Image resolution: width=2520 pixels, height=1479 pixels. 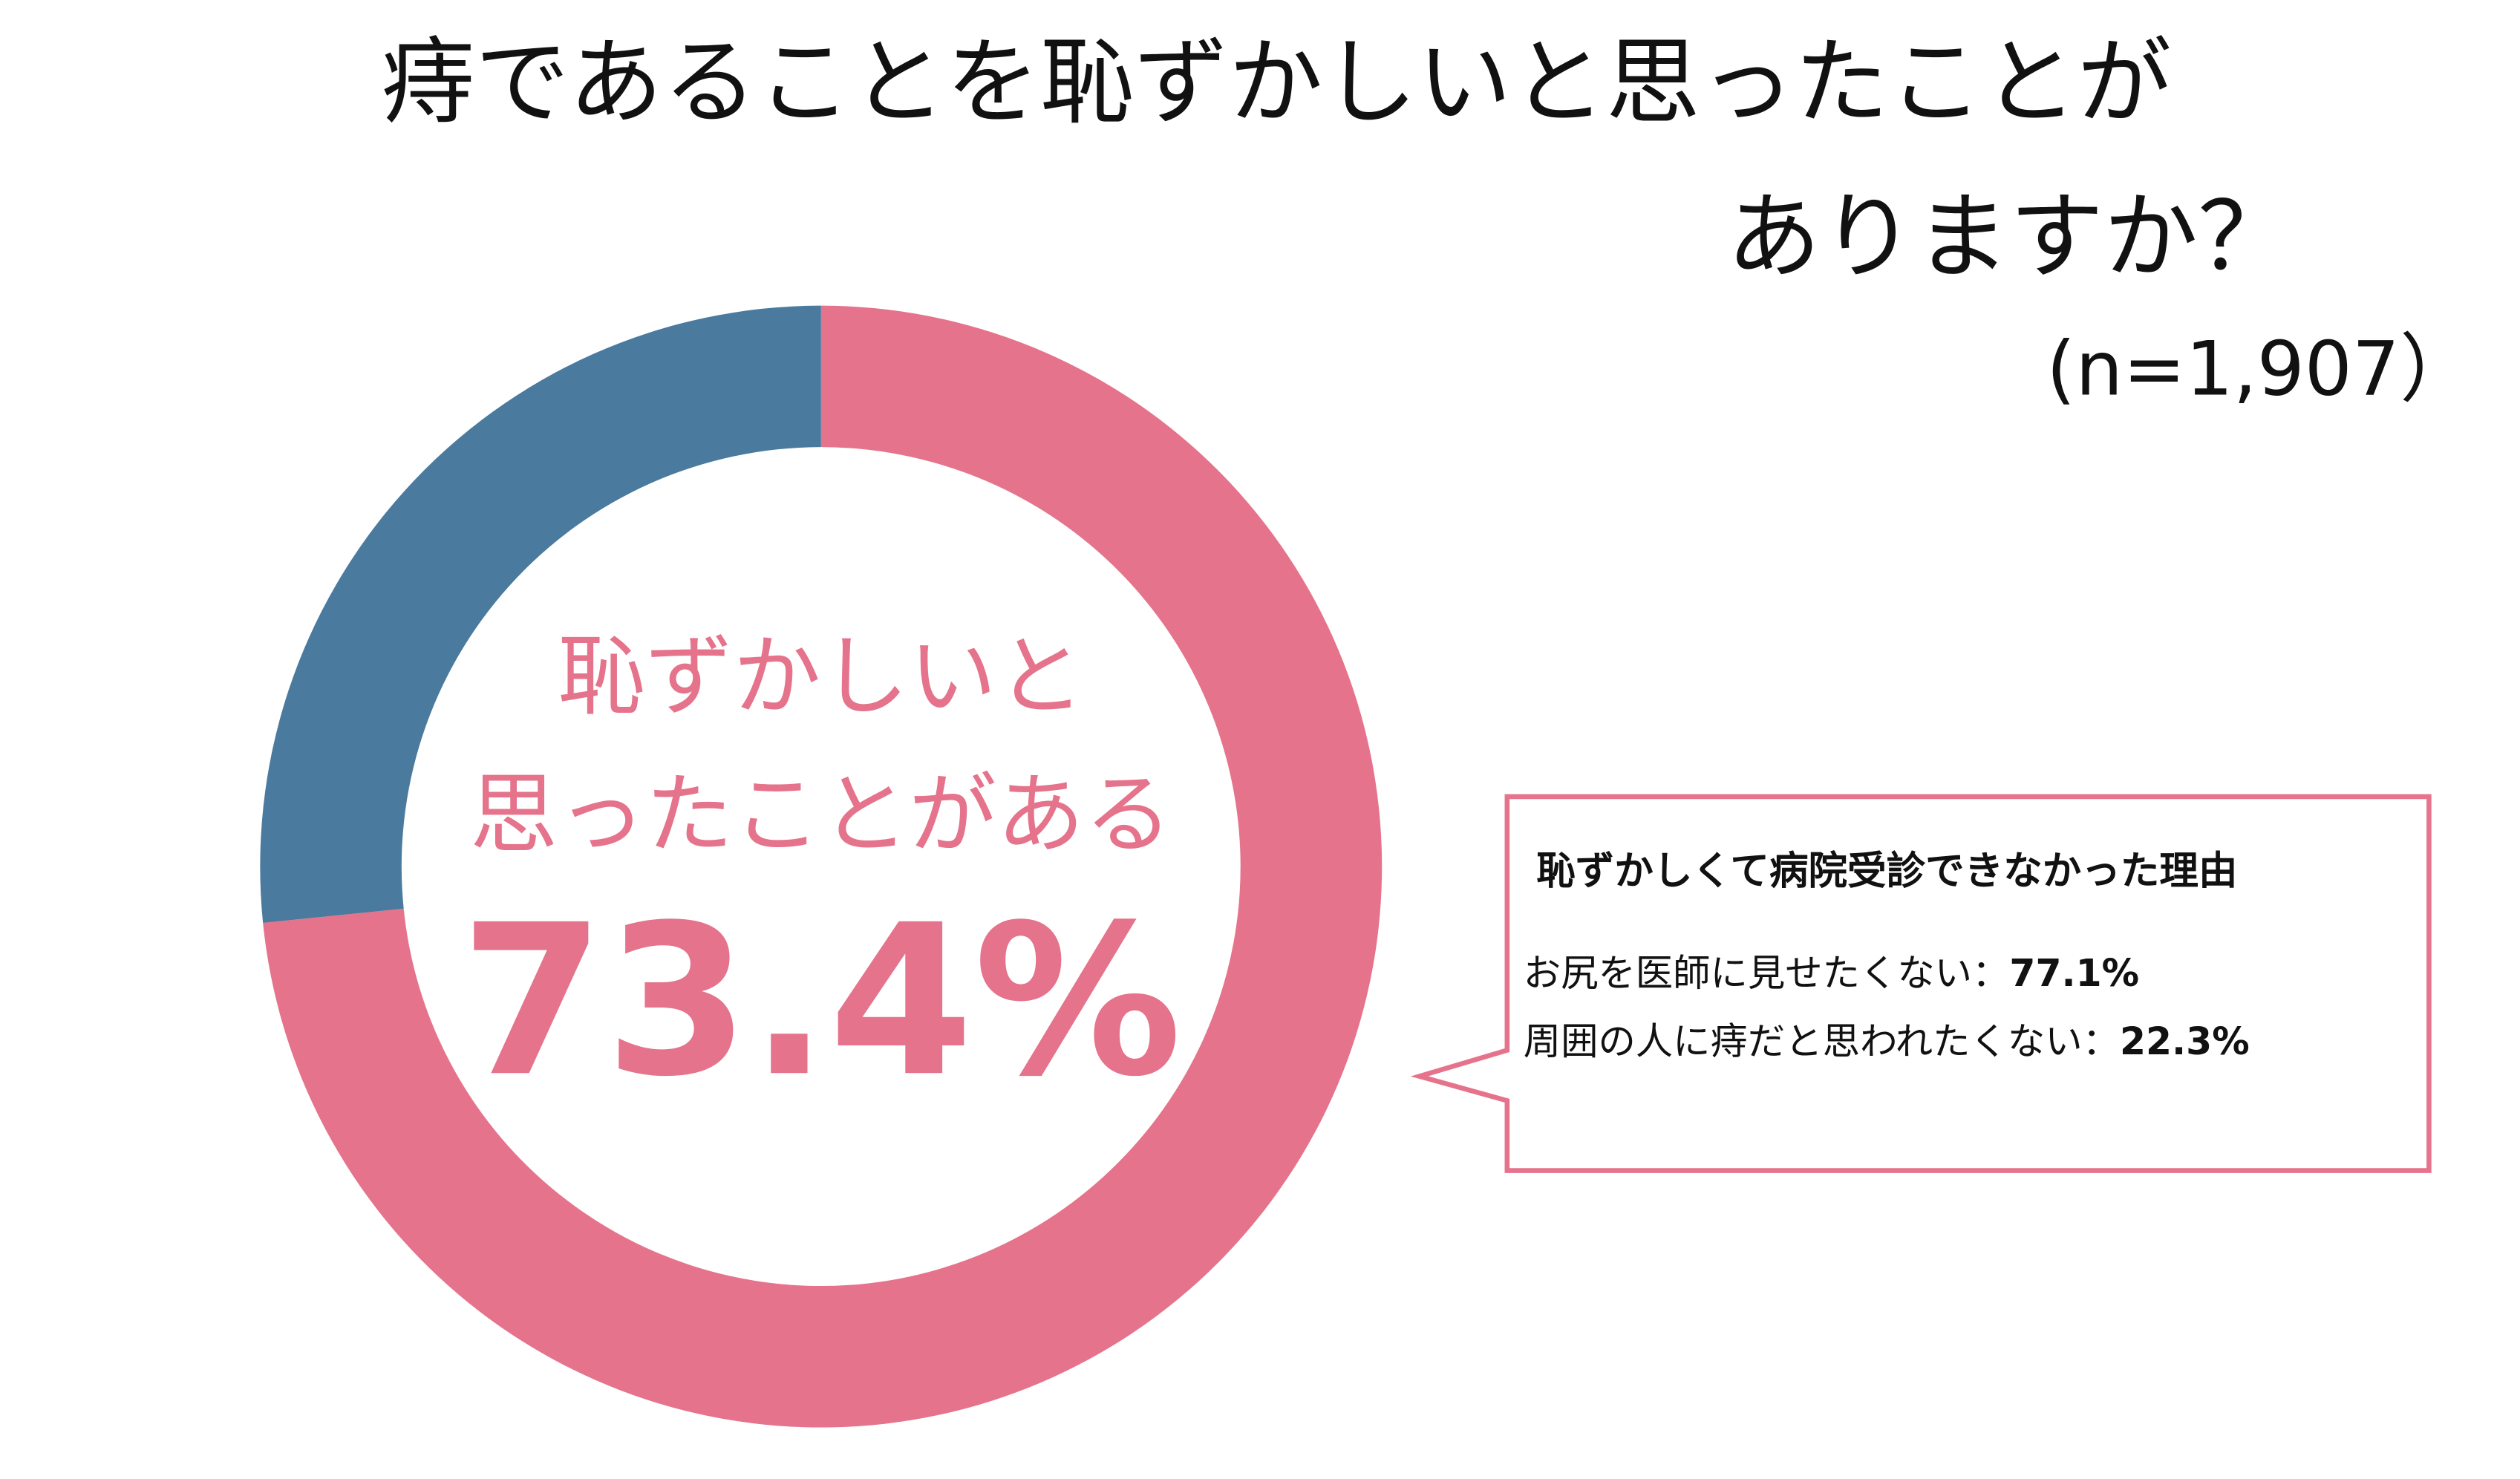 What do you see at coordinates (821, 815) in the screenshot?
I see `center-label: 思ったことがある` at bounding box center [821, 815].